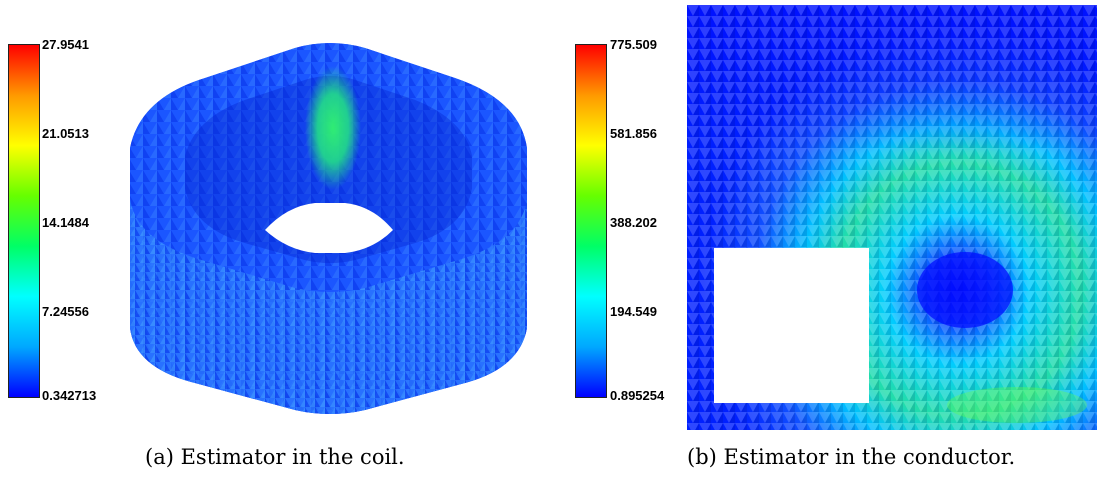 Image resolution: width=1099 pixels, height=483 pixels. Describe the element at coordinates (633, 222) in the screenshot. I see `colorbar-tick: 388.202` at that location.